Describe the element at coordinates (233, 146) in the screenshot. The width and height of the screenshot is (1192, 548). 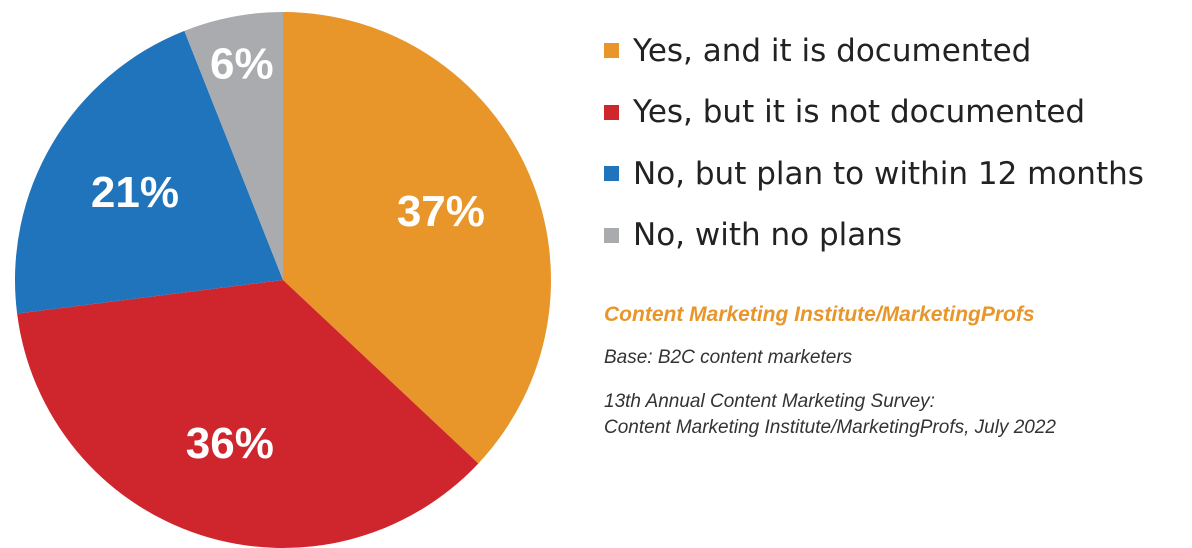
I see `pie-slice-no-plans` at that location.